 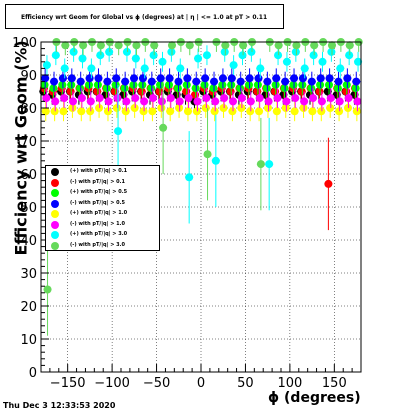 I want to click on legend-label: (+) with pT/|q| > 3.0, so click(x=99, y=234).